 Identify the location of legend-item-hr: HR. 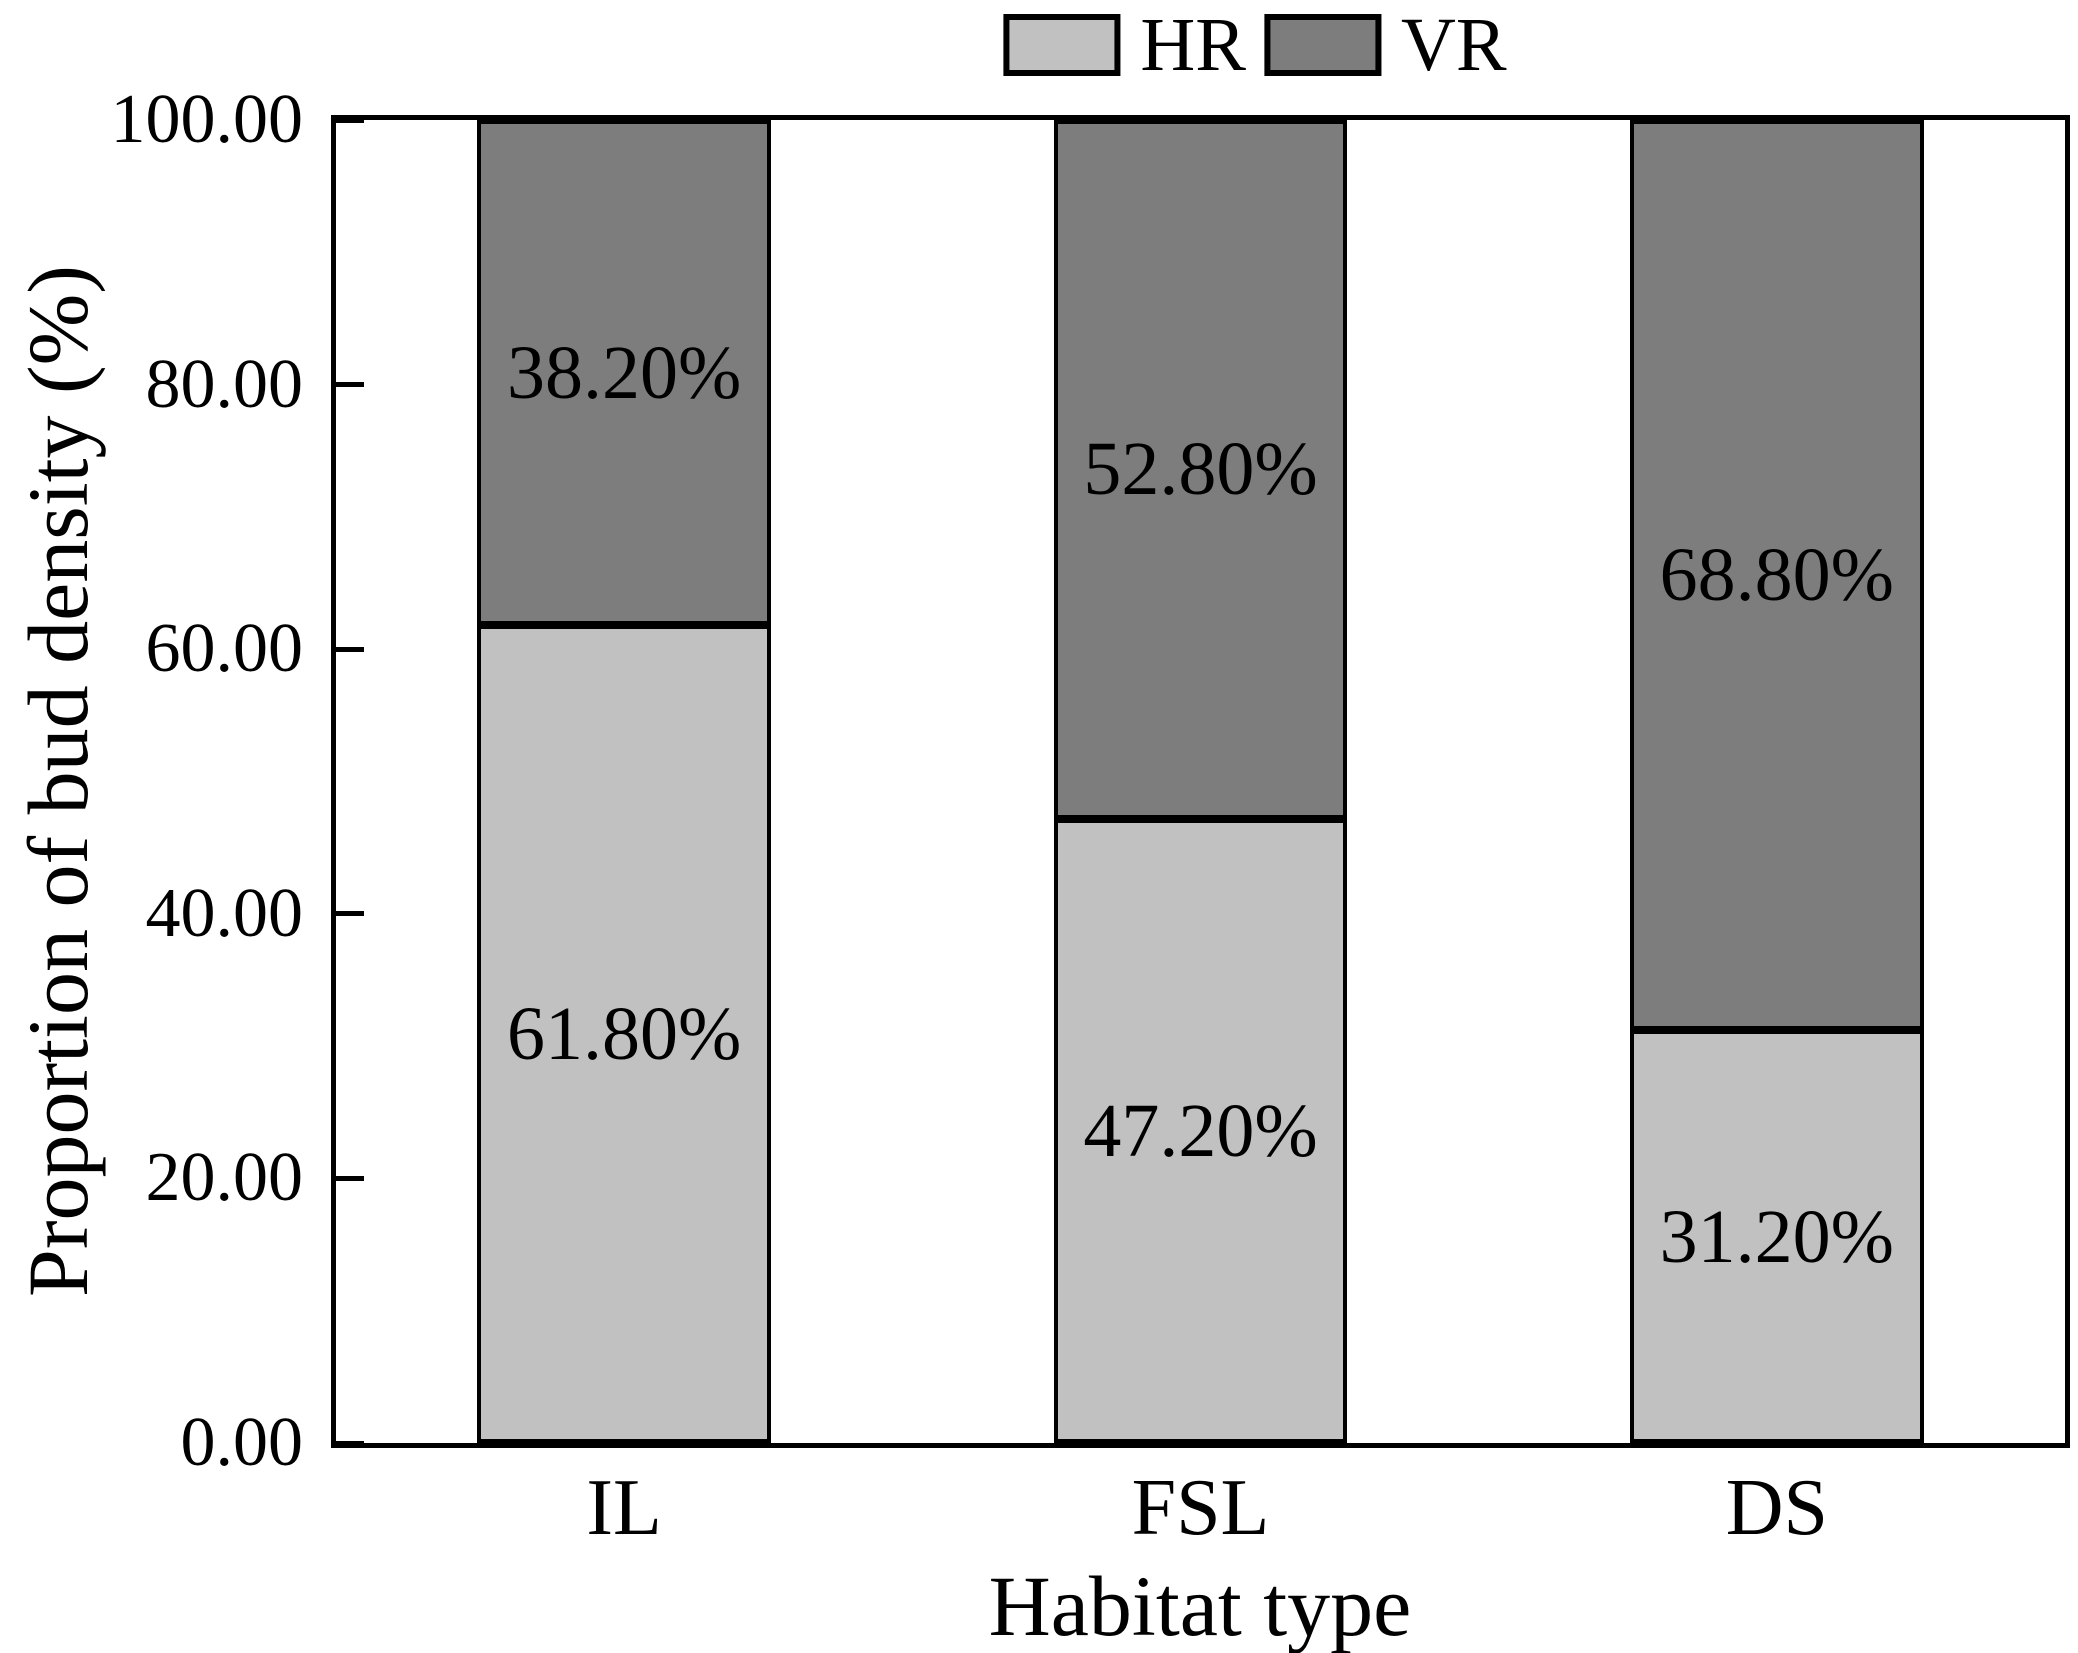
(1124, 45).